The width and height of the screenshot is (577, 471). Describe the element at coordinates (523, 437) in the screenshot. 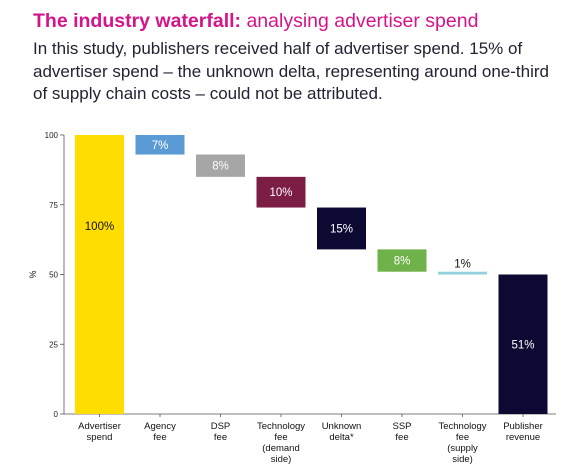

I see `category-label-line: revenue` at that location.